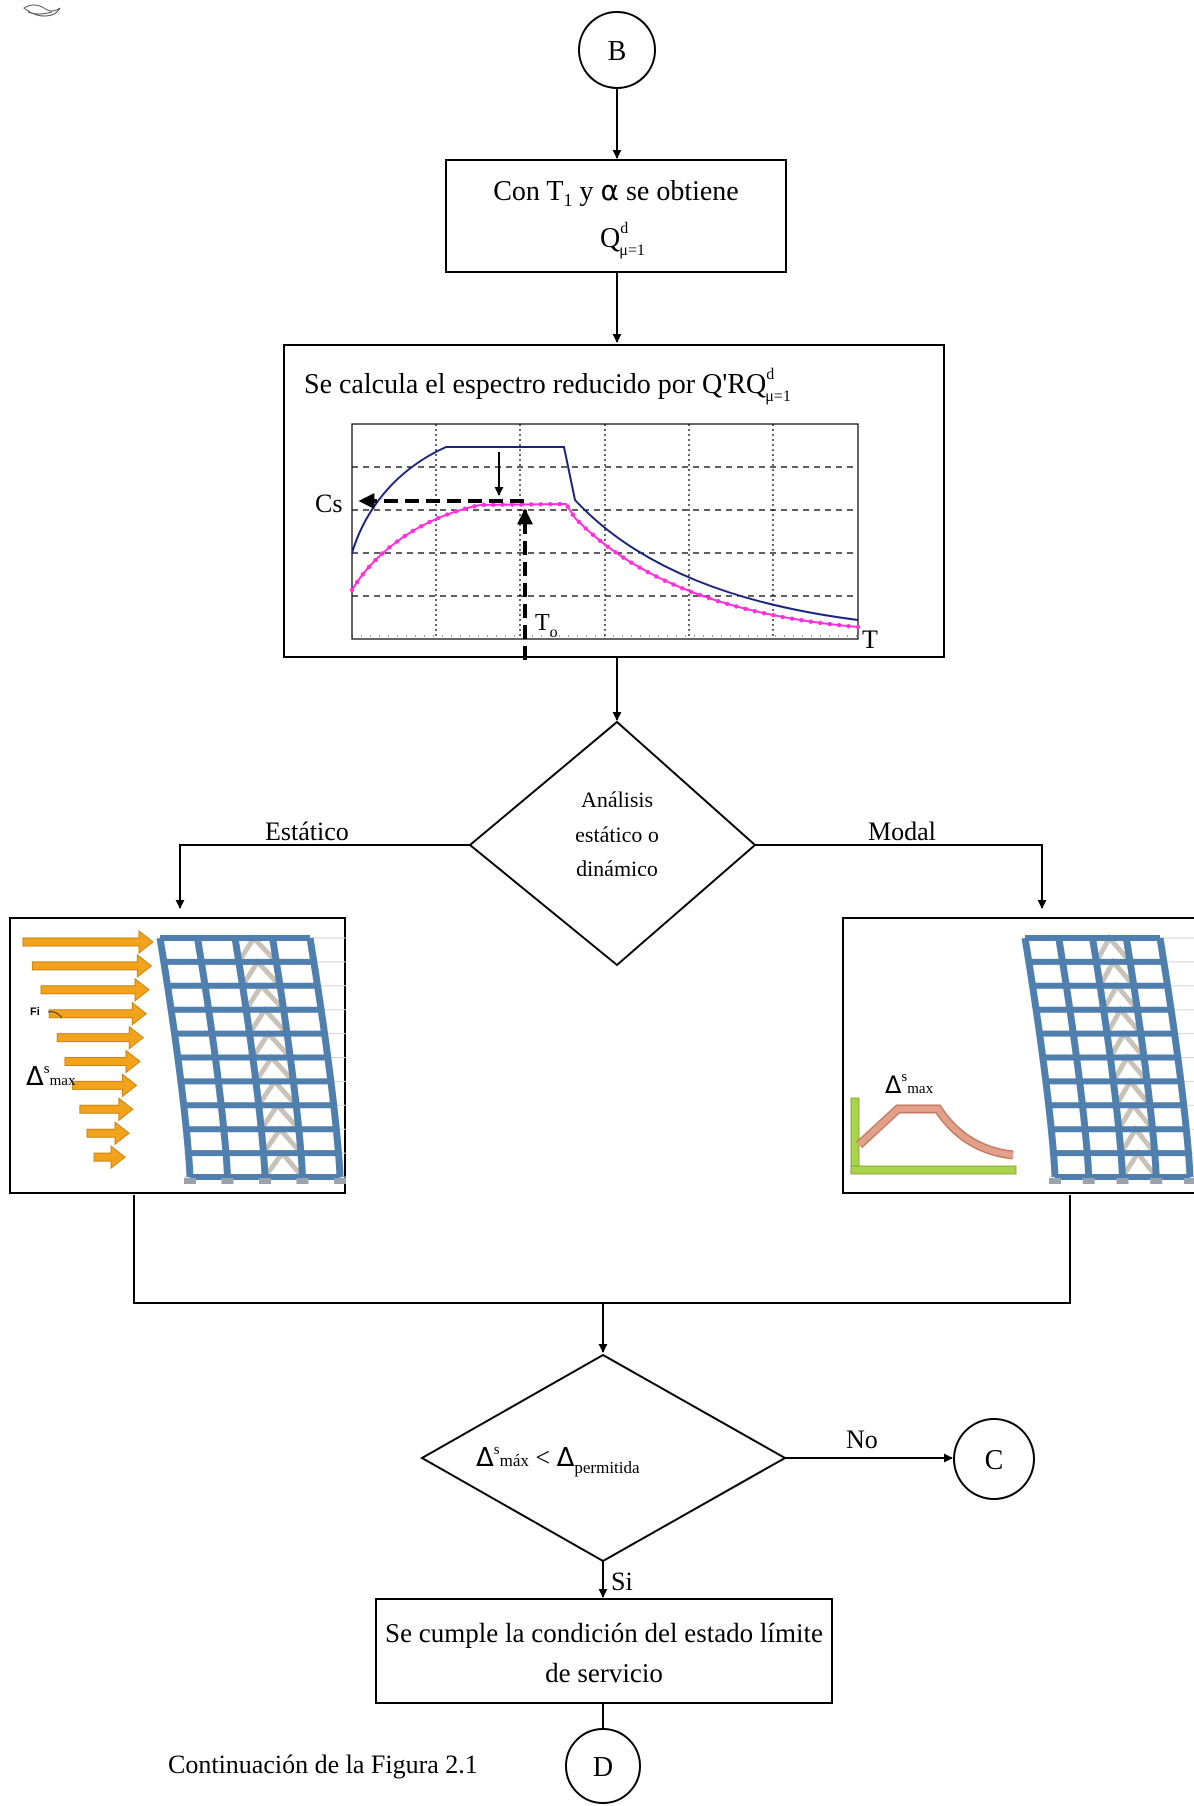 The image size is (1194, 1806). What do you see at coordinates (546, 625) in the screenshot?
I see `t0-label: To` at bounding box center [546, 625].